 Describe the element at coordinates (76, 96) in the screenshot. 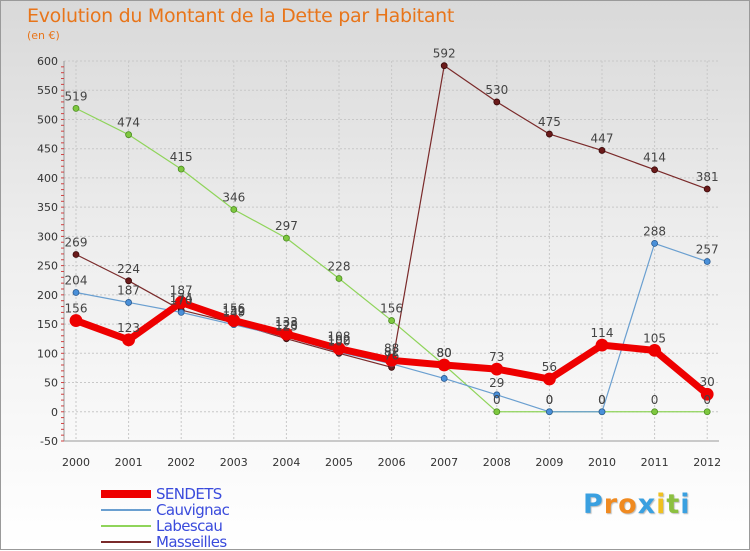

I see `data-label-labescau: 519` at that location.